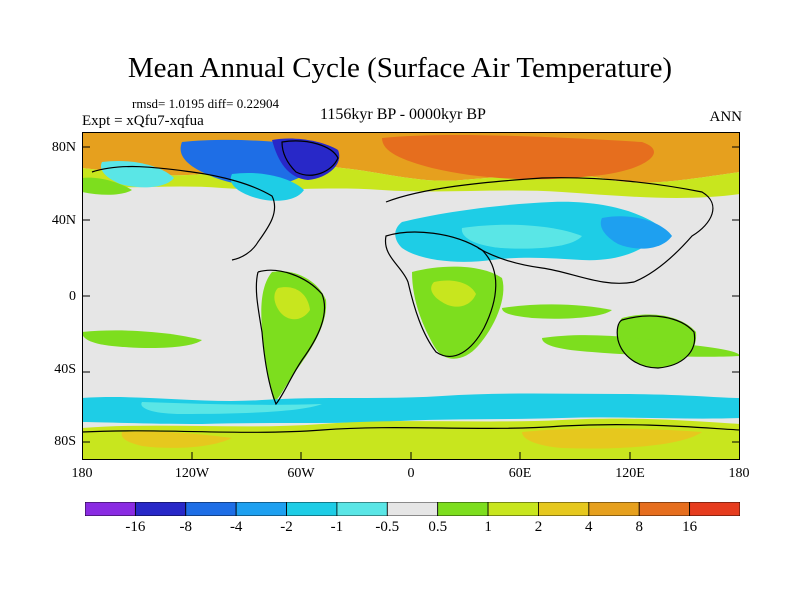  What do you see at coordinates (63, 220) in the screenshot?
I see `lat-label-40n: 40N` at bounding box center [63, 220].